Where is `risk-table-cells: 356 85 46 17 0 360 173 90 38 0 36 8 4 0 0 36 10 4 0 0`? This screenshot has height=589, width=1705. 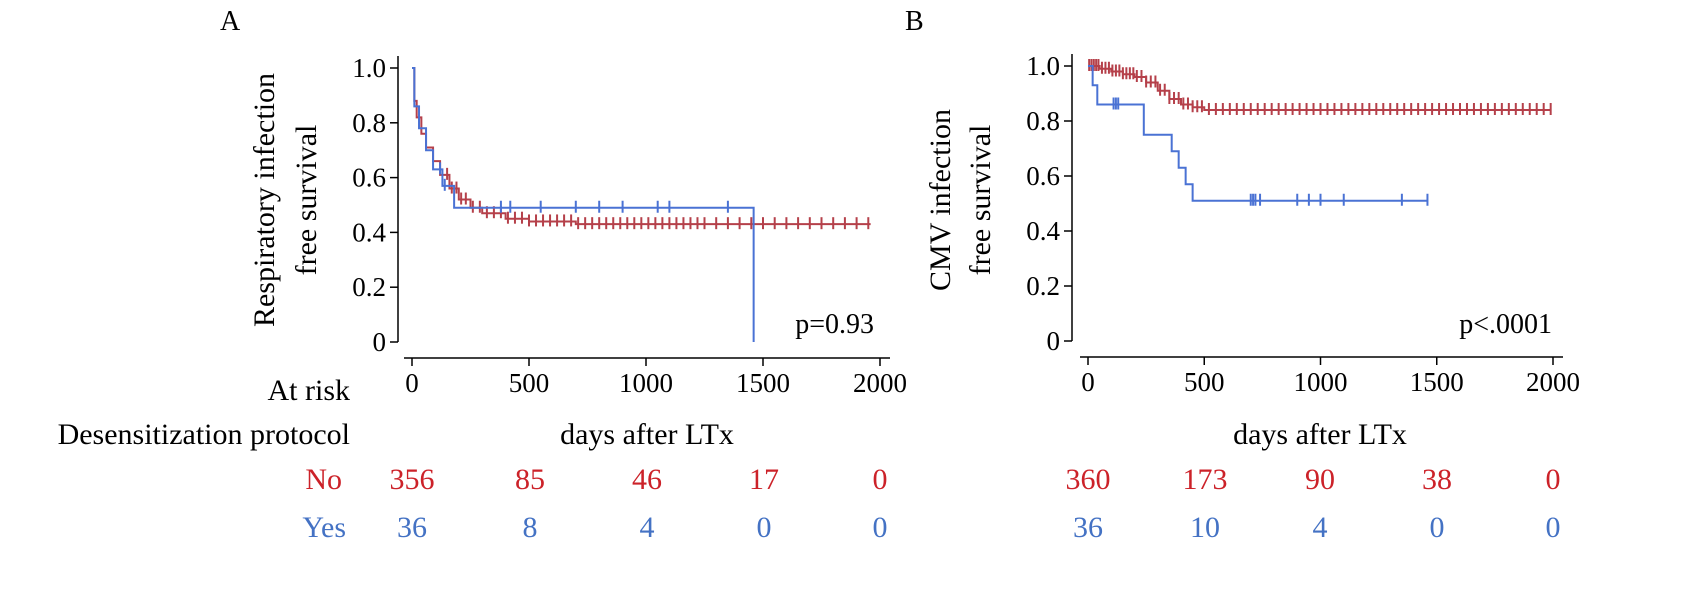 risk-table-cells: 356 85 46 17 0 360 173 90 38 0 36 8 4 0 0 36 10 4 0 0 is located at coordinates (975, 503).